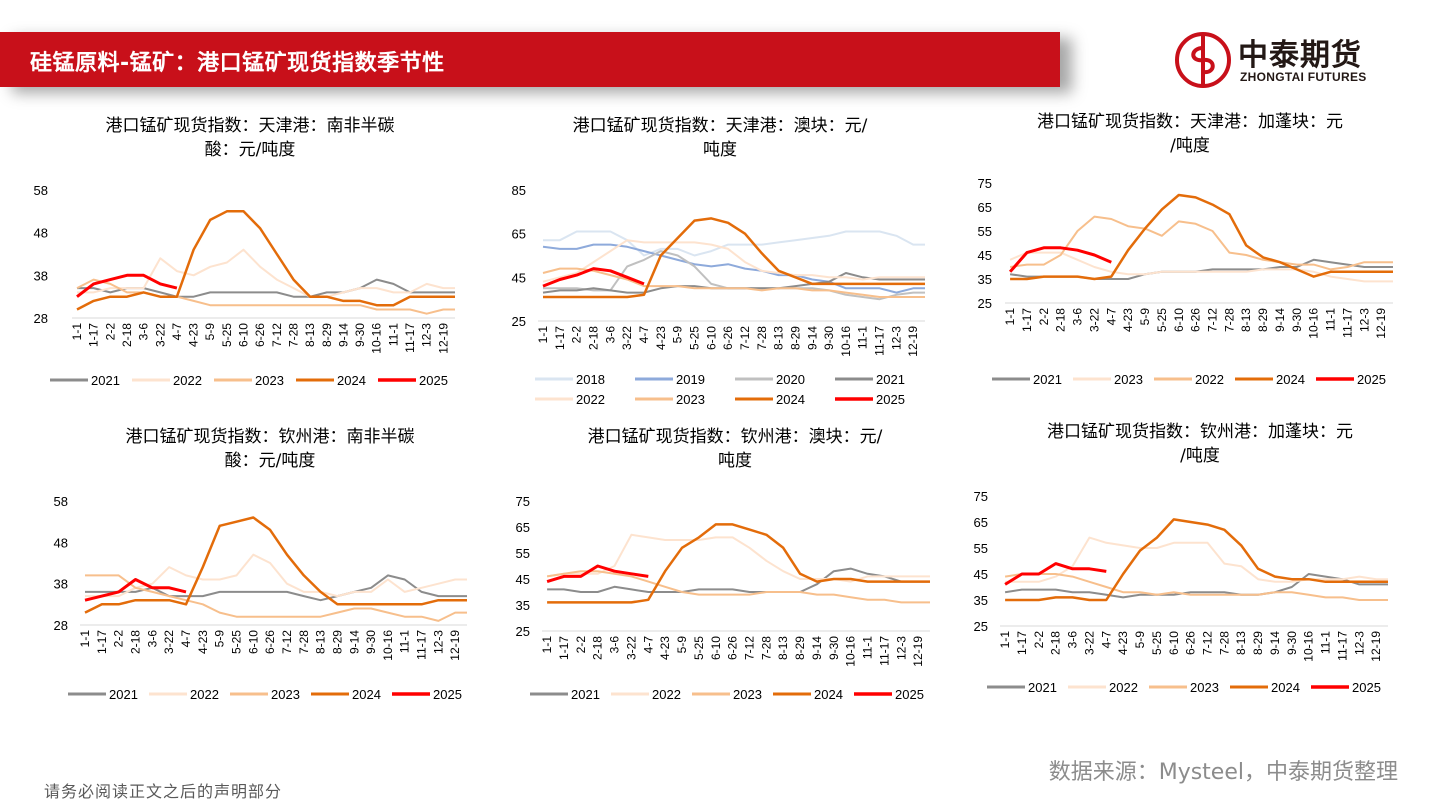  What do you see at coordinates (237, 63) in the screenshot?
I see `page-title: 硅锰原料-锰矿：港口锰矿现货指数季节性` at bounding box center [237, 63].